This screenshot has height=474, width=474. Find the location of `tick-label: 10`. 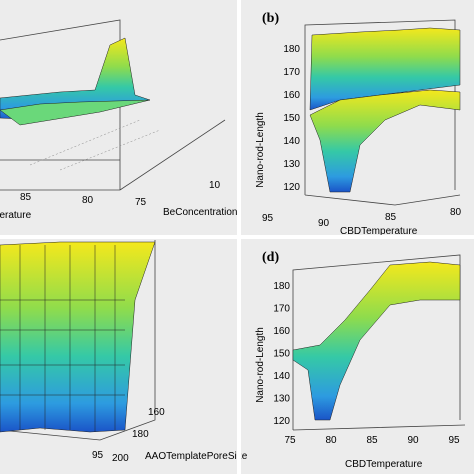

tick-label: 10 is located at coordinates (215, 185).